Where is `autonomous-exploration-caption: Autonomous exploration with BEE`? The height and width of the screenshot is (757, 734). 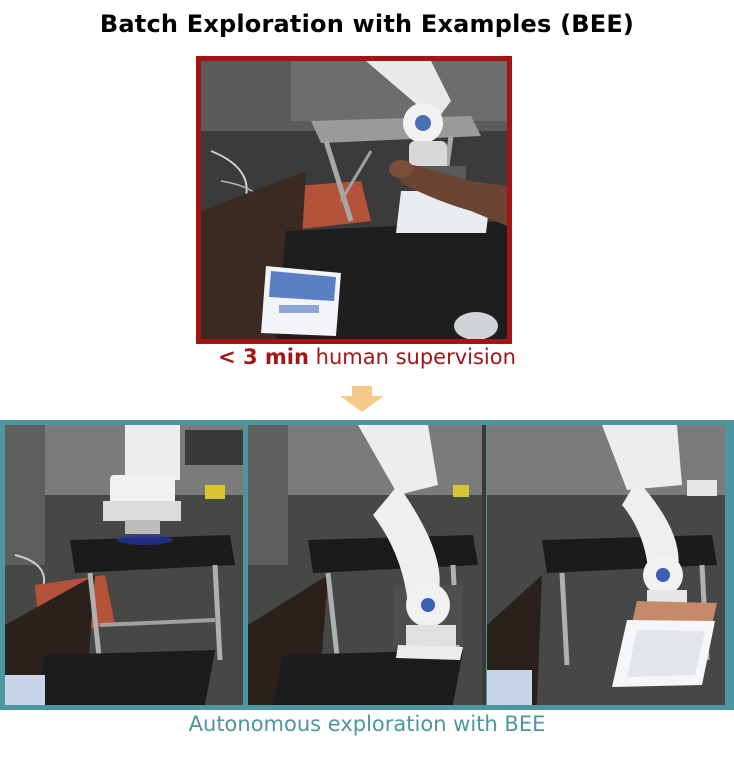 autonomous-exploration-caption: Autonomous exploration with BEE is located at coordinates (367, 724).